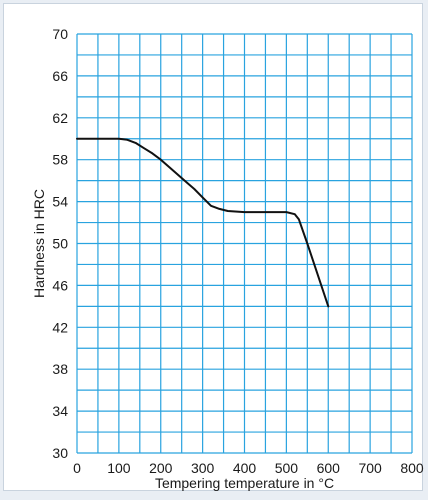  Describe the element at coordinates (244, 483) in the screenshot. I see `x-axis-label: Tempering temperature in °C` at that location.